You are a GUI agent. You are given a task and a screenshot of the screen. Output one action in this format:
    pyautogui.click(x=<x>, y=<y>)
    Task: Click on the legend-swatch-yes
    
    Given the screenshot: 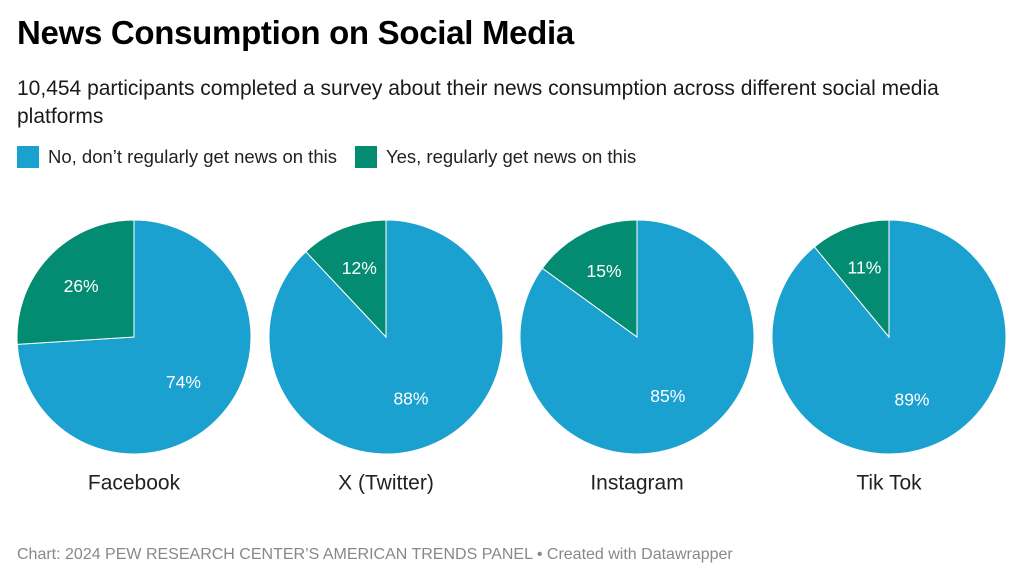 What is the action you would take?
    pyautogui.click(x=365, y=157)
    